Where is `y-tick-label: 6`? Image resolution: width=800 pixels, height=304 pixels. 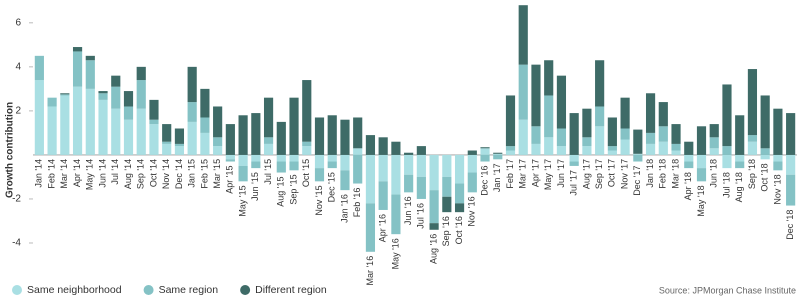 y-tick-label: 6 is located at coordinates (18, 22).